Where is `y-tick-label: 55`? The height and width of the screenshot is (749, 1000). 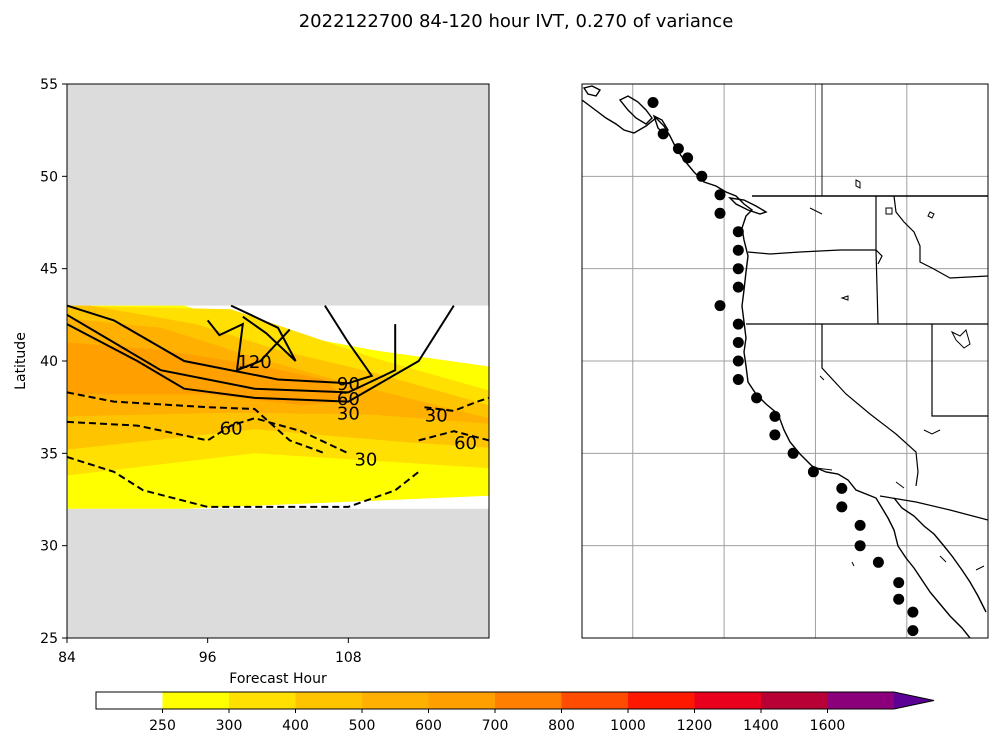
y-tick-label: 55 is located at coordinates (49, 85).